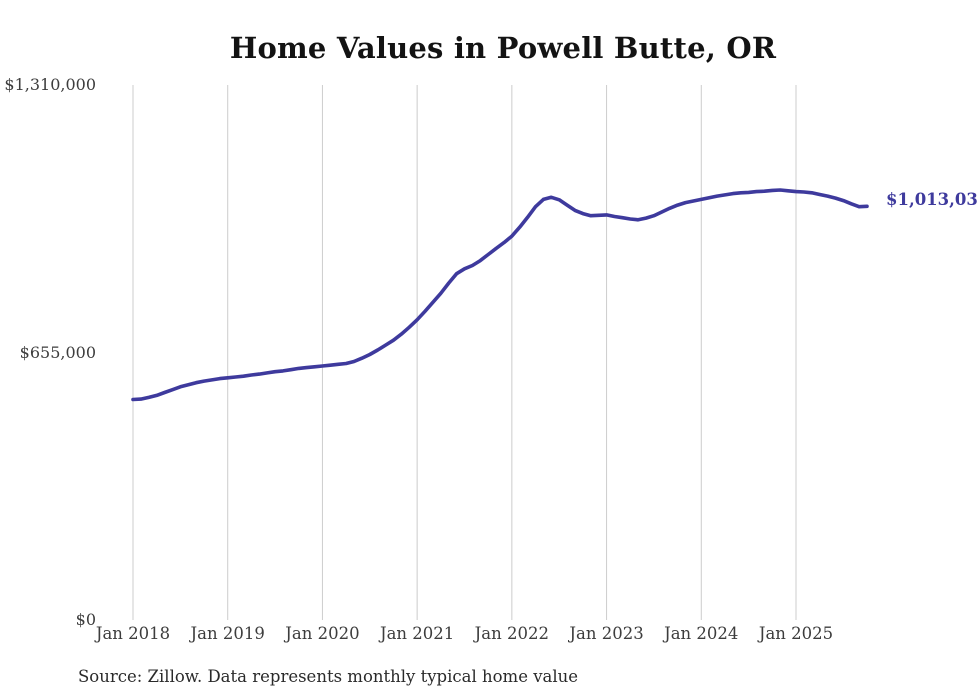 This screenshot has width=980, height=699. What do you see at coordinates (322, 633) in the screenshot?
I see `x-tick-label: Jan 2020` at bounding box center [322, 633].